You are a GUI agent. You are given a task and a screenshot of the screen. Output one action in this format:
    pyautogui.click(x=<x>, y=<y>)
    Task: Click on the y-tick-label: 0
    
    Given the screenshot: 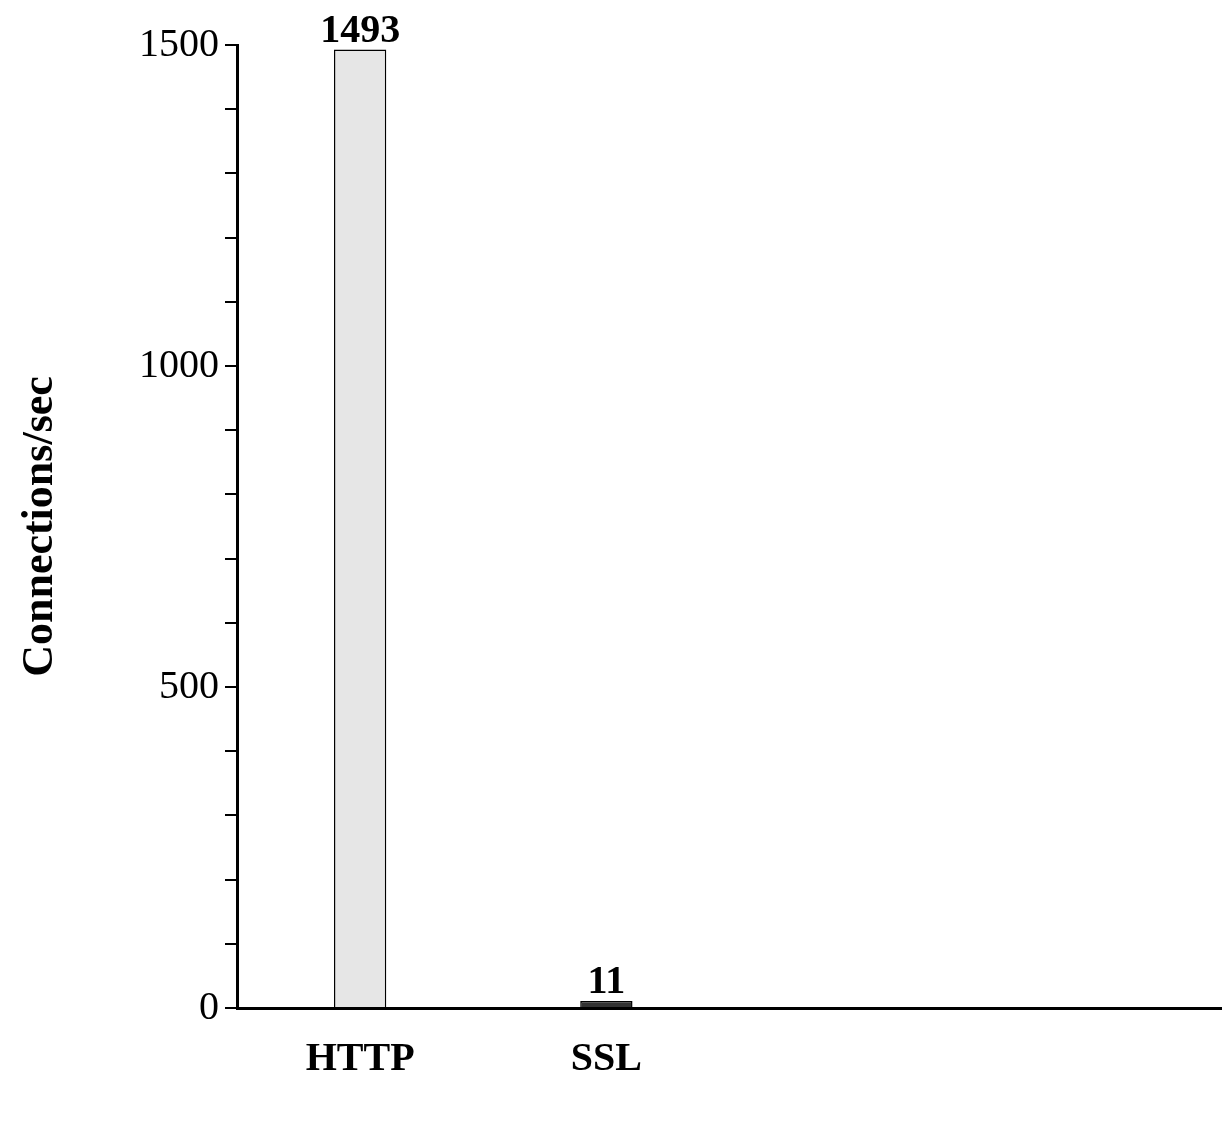 What is the action you would take?
    pyautogui.click(x=209, y=1005)
    